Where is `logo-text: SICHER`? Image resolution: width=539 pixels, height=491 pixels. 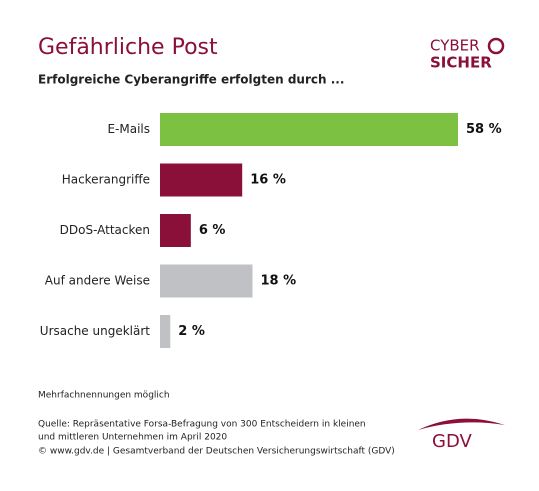 logo-text: SICHER is located at coordinates (461, 63).